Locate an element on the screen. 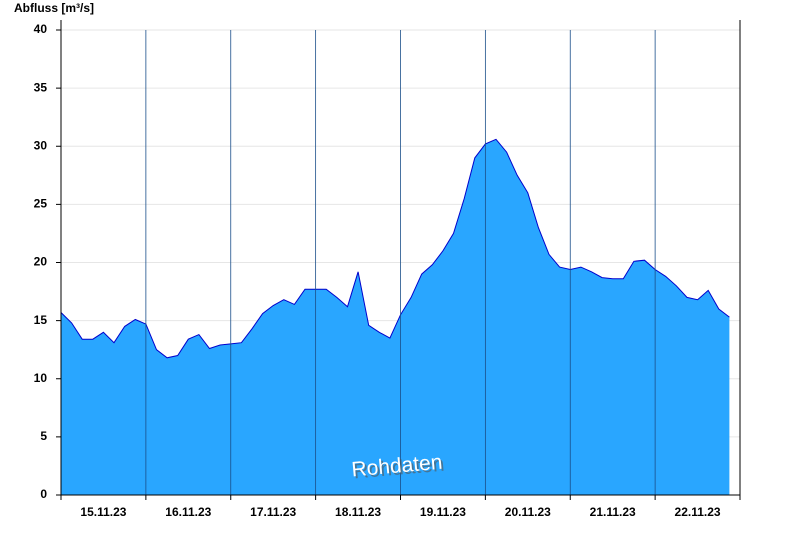  y-tick-label: 0 is located at coordinates (43, 494).